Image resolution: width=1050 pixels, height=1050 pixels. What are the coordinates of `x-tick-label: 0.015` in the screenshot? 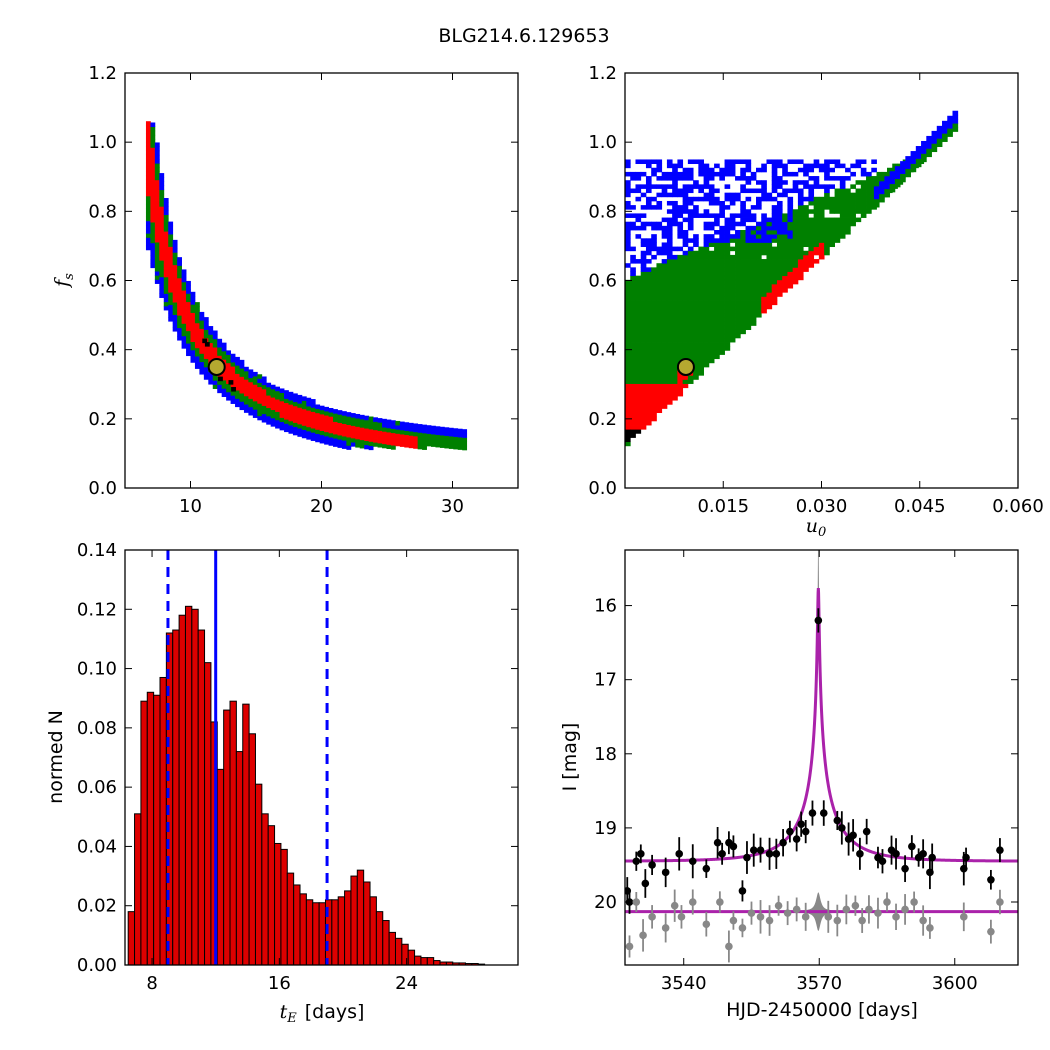 It's located at (723, 506).